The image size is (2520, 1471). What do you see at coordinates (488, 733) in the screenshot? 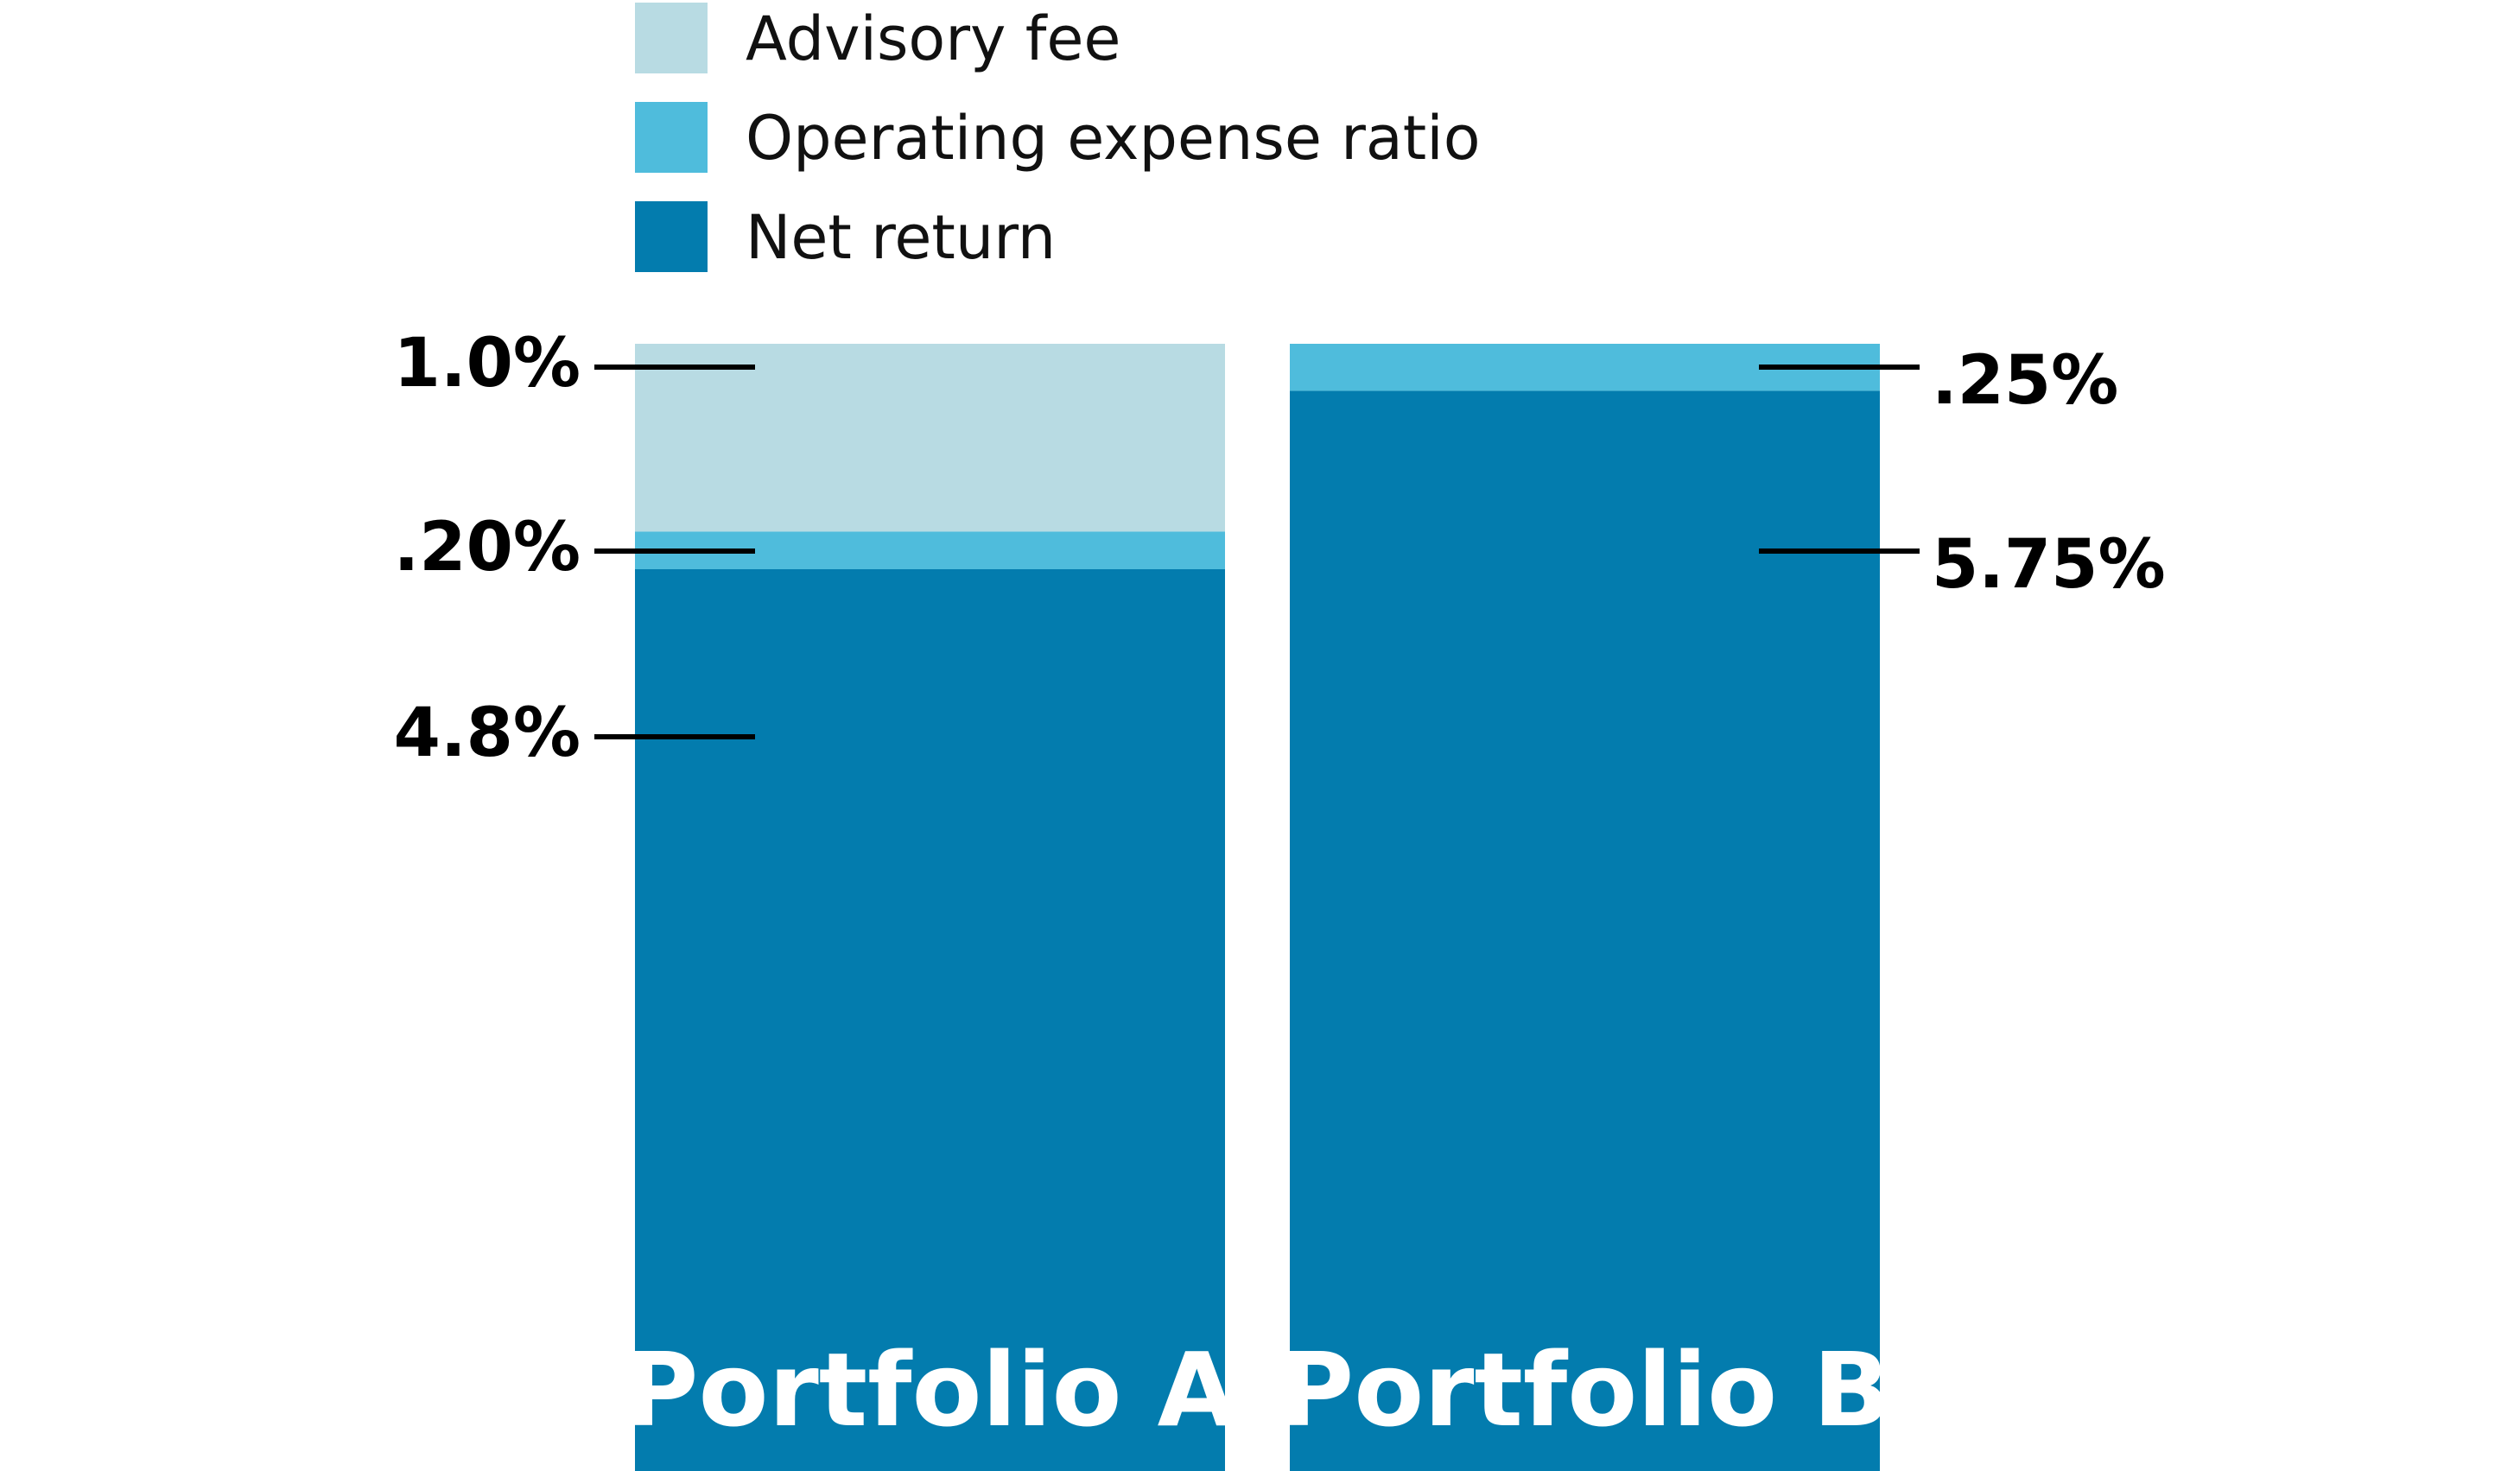
I see `value-label-portfolio-a-net-return: 4.8%` at bounding box center [488, 733].